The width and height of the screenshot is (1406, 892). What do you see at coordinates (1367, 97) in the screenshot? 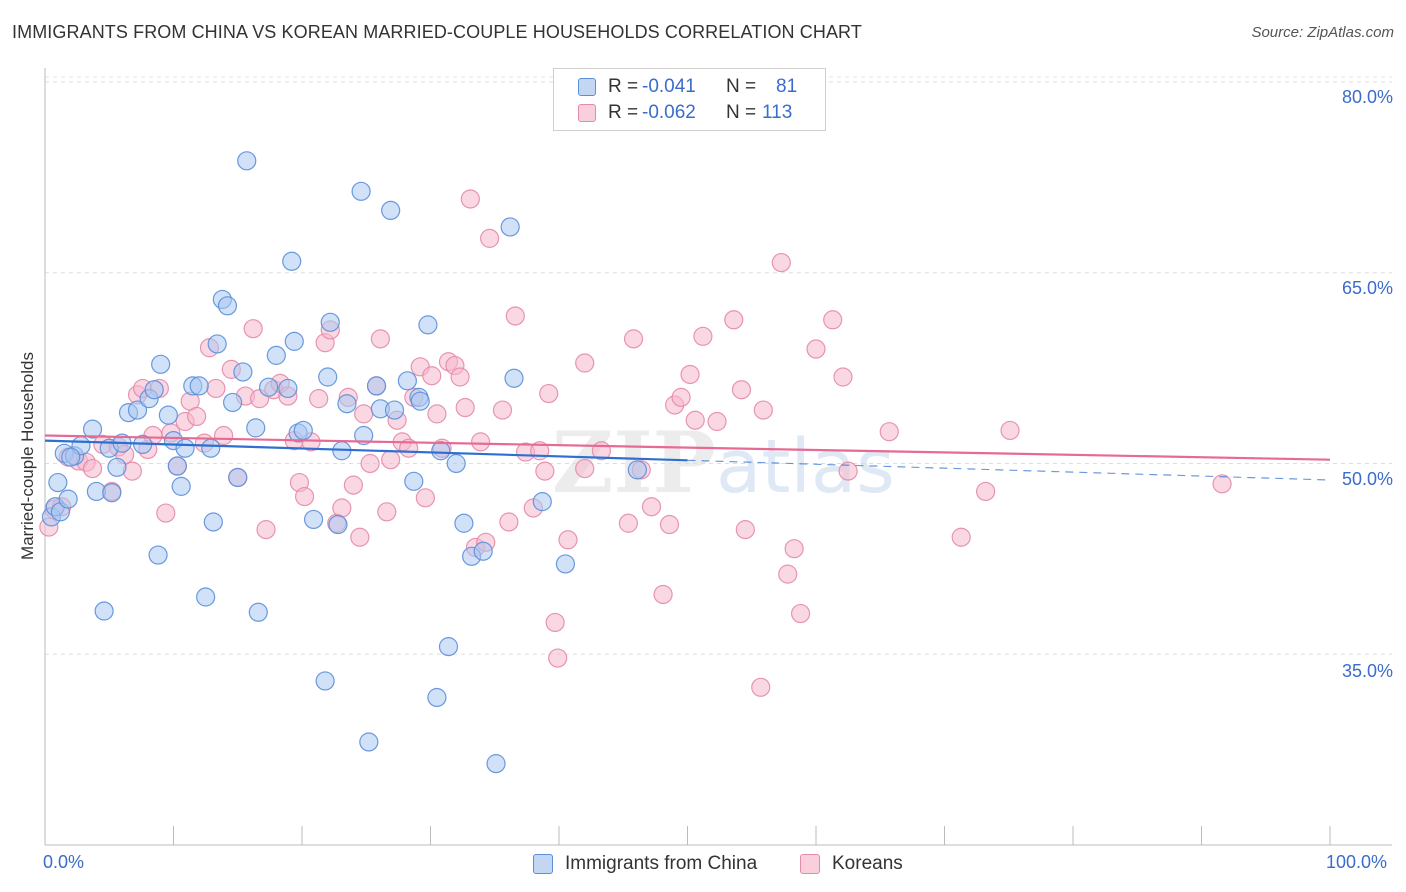
I see `y-tick-label: 80.0%` at bounding box center [1367, 97].